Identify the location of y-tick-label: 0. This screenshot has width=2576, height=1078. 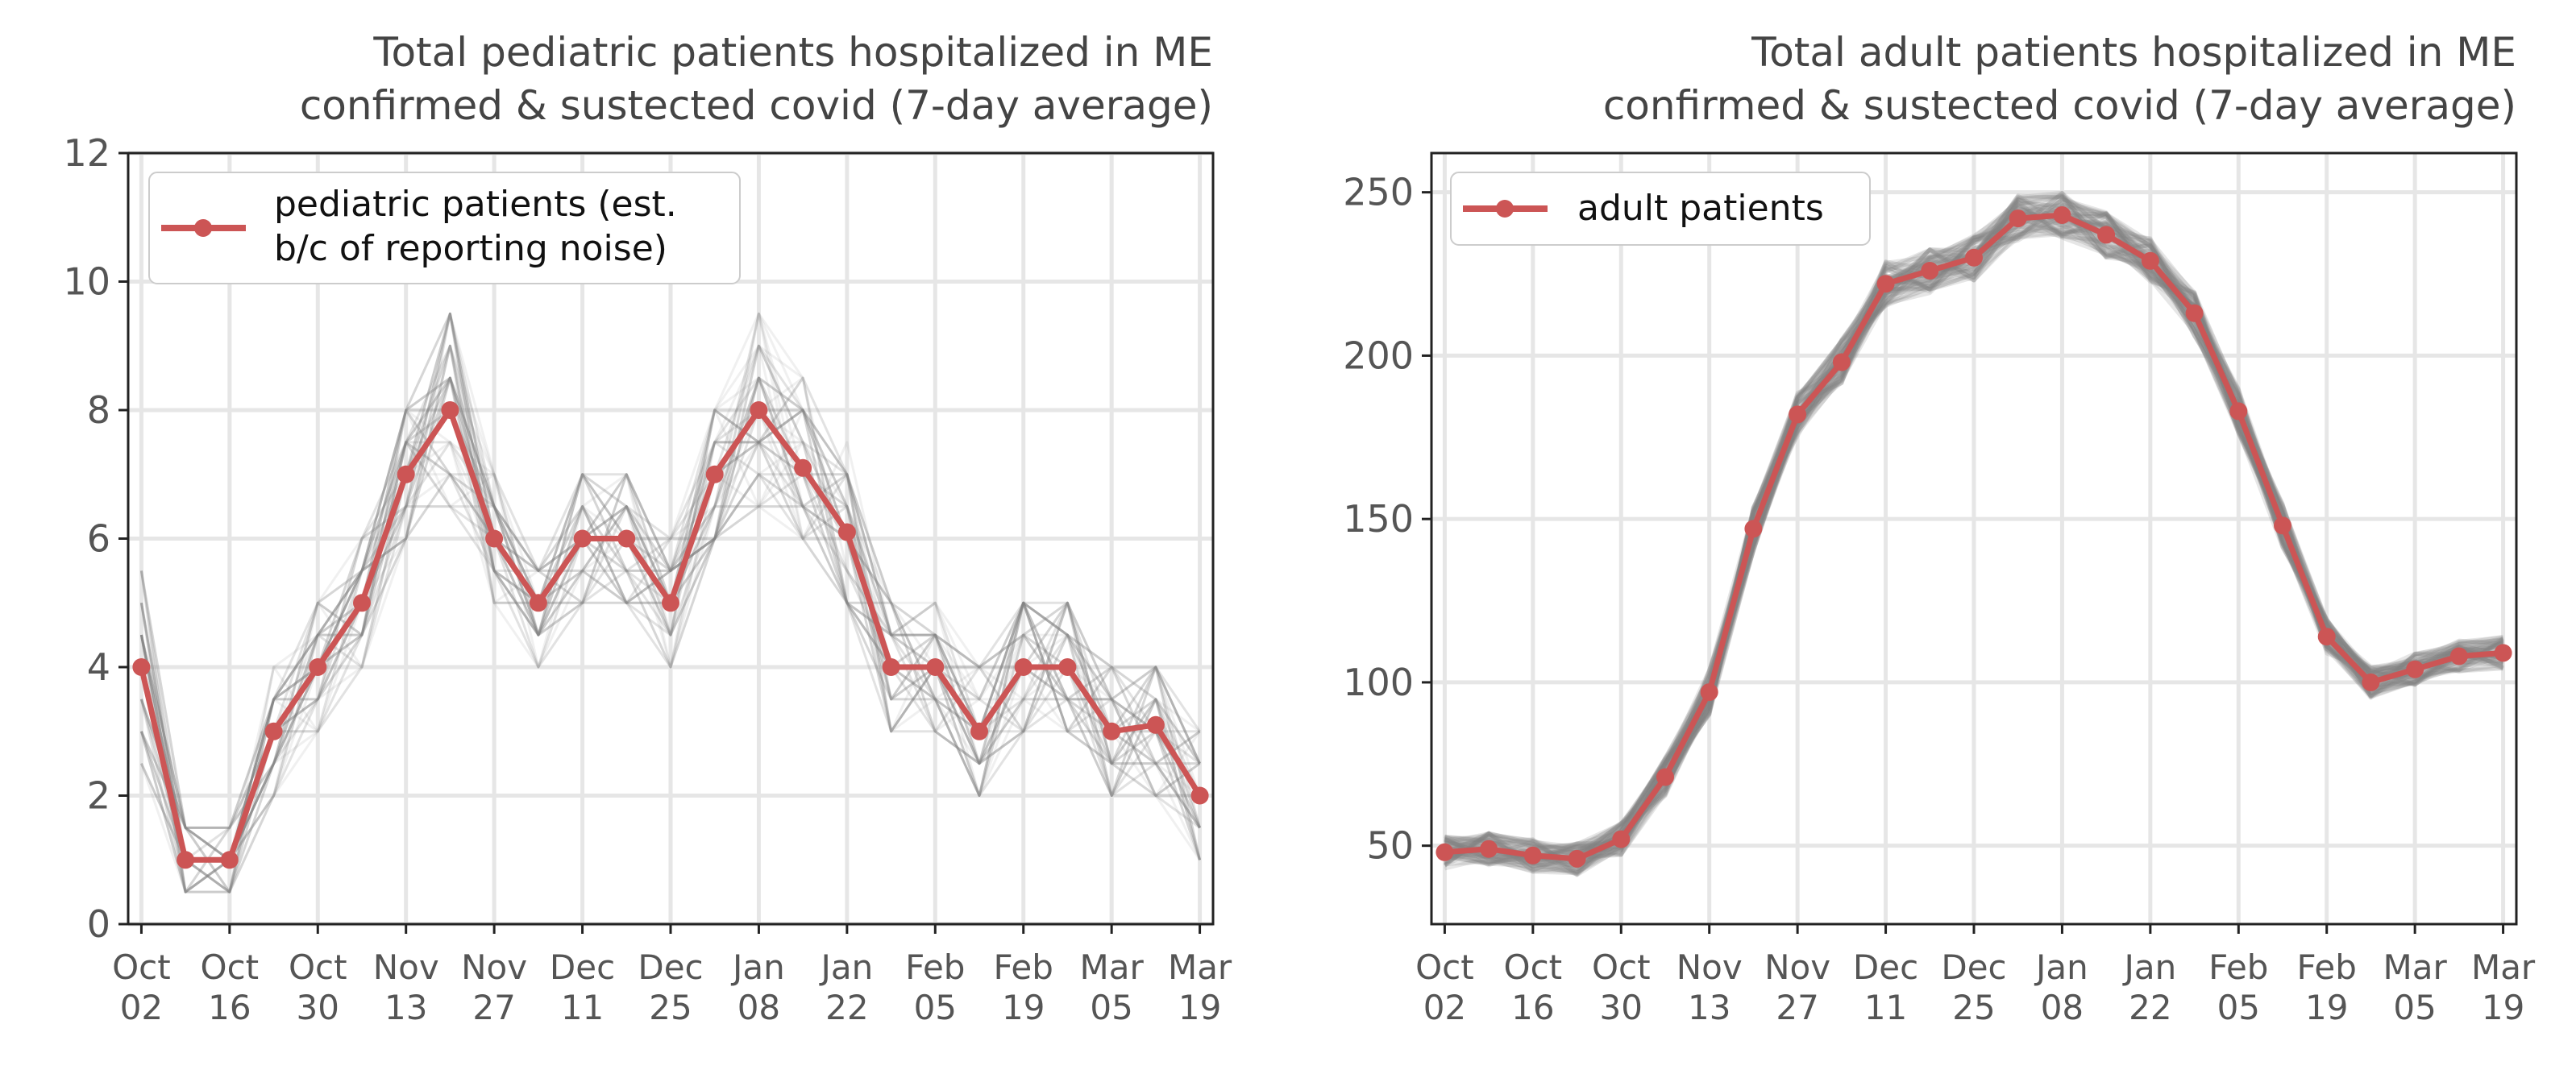
(98, 924).